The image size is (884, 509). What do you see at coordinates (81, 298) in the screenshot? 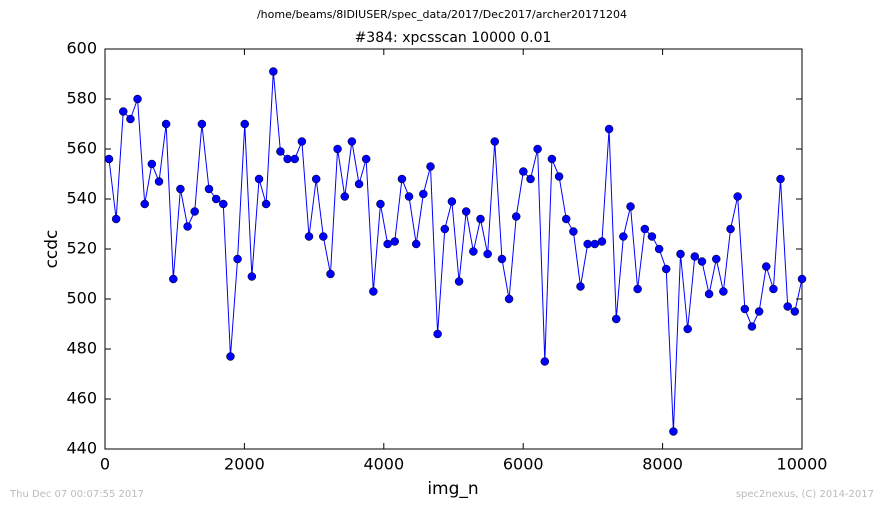
I see `y-tick-label: 500` at bounding box center [81, 298].